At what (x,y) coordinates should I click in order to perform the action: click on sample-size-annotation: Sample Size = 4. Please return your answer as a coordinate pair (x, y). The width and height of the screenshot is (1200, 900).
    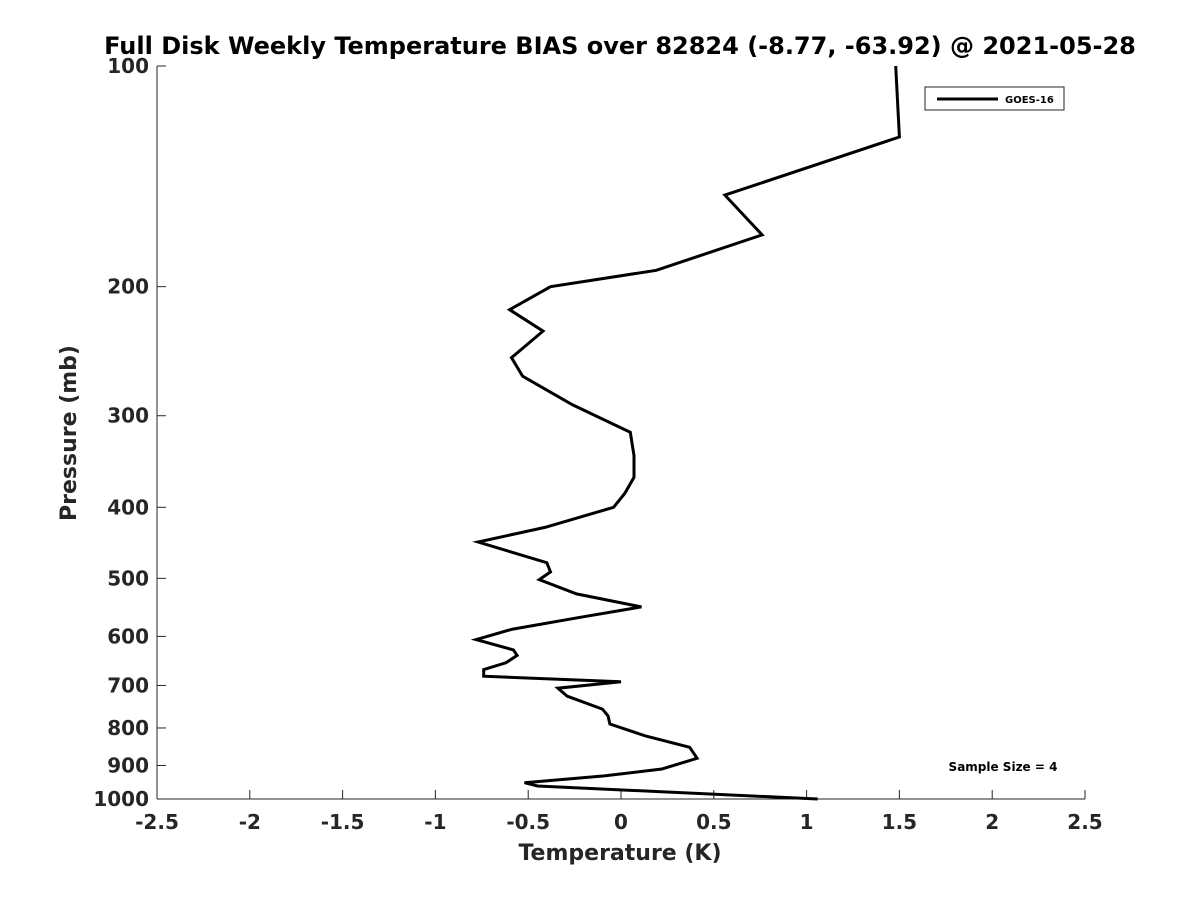
    Looking at the image, I should click on (1003, 767).